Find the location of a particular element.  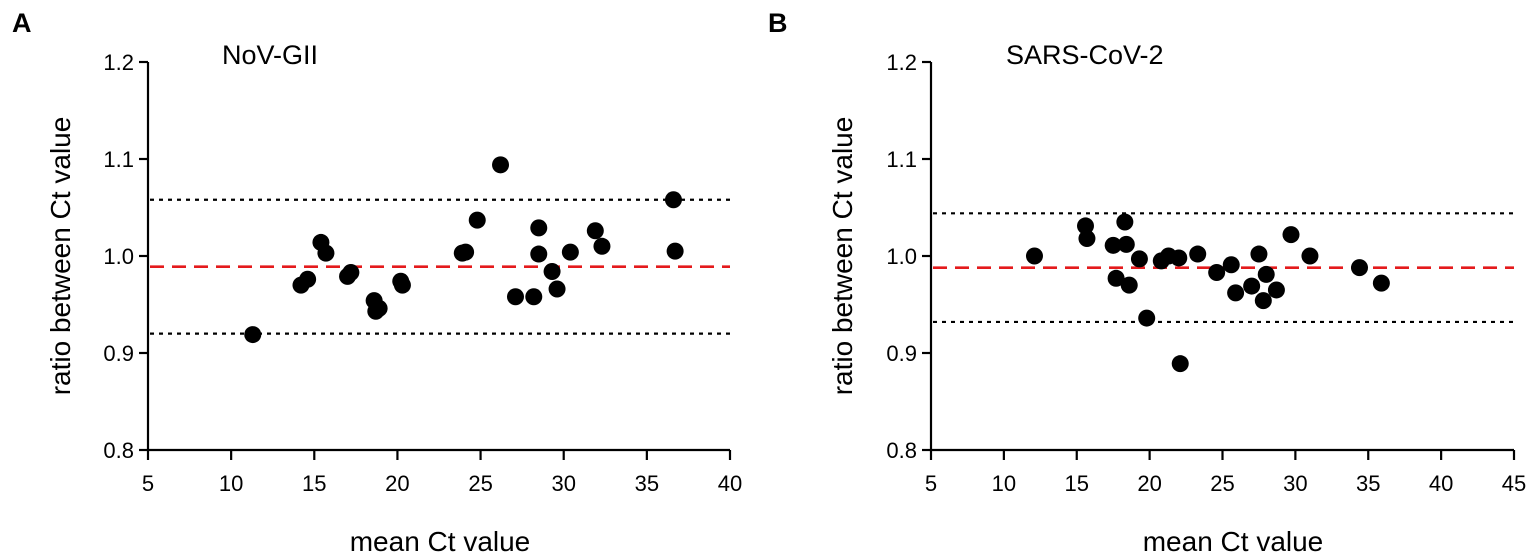

x-axis-label-a: mean Ct value is located at coordinates (440, 541).